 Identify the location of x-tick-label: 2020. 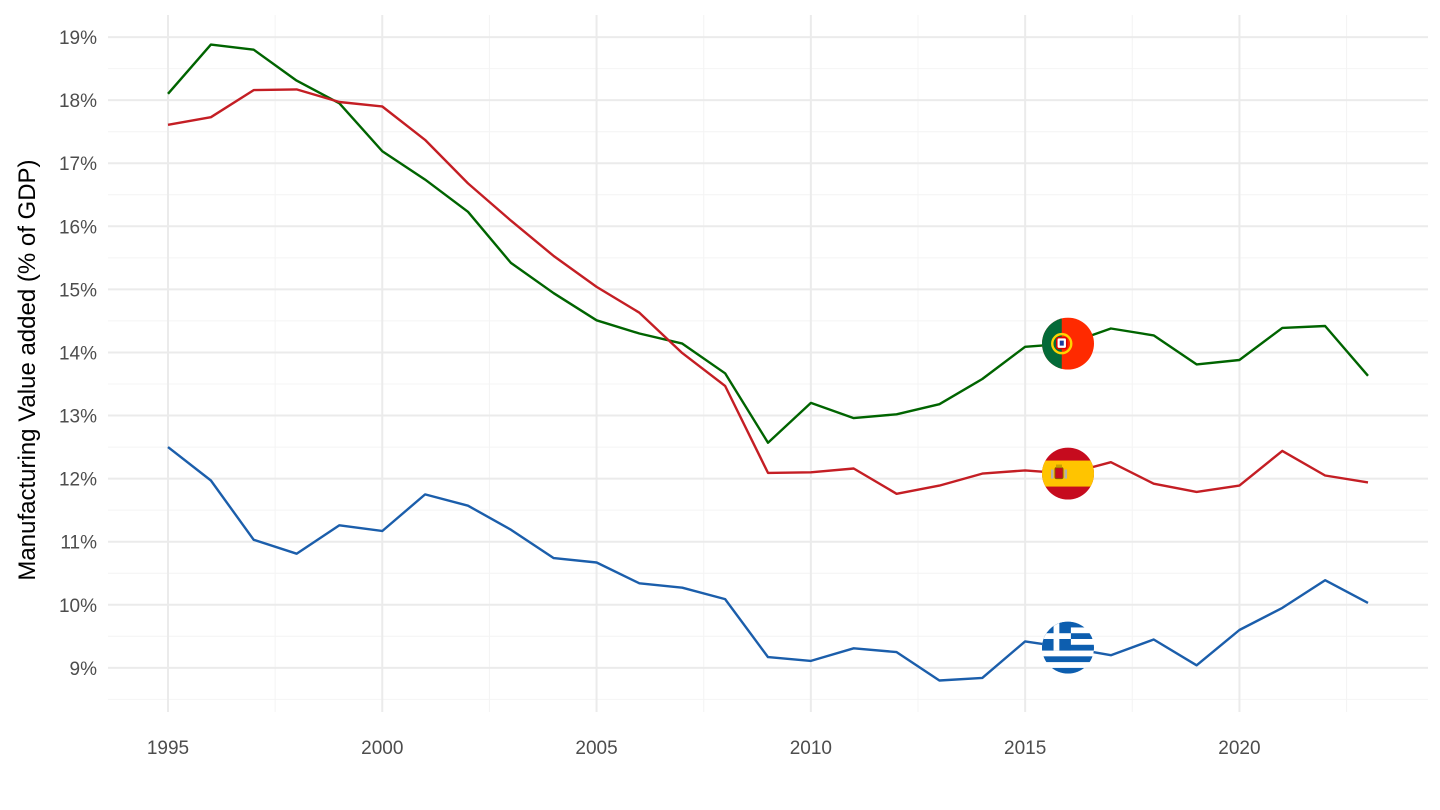
(1239, 748).